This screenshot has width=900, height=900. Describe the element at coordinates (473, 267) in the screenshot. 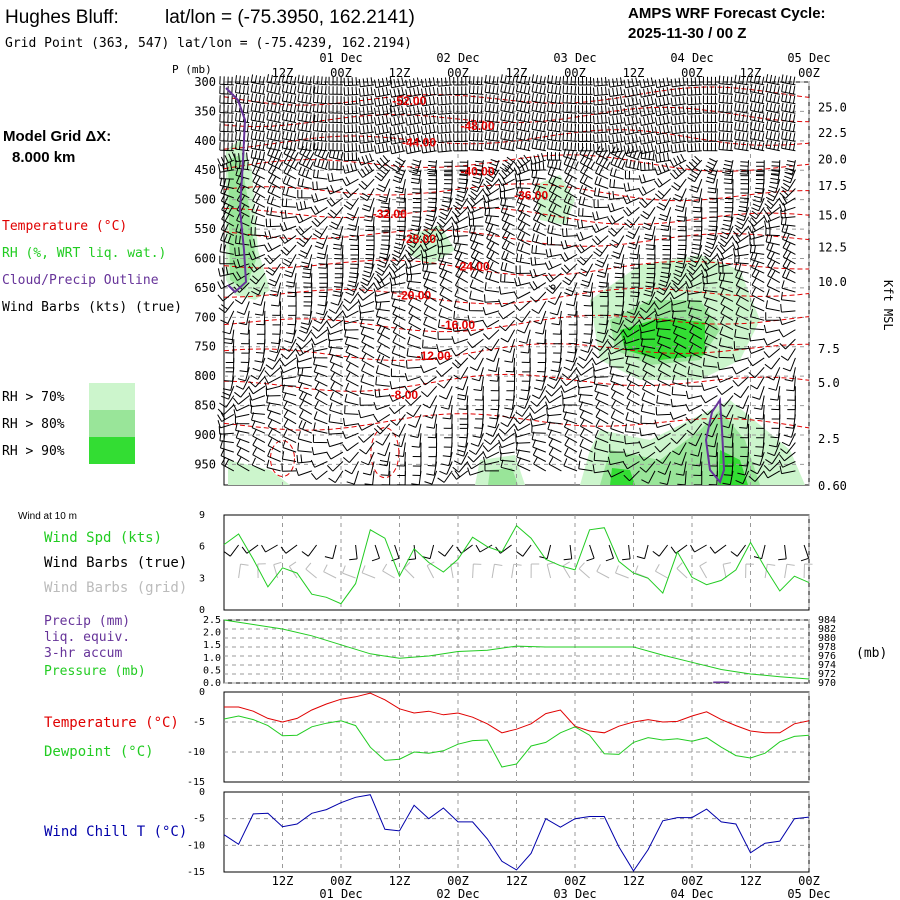

I see `temperature-contour-label: -24.00` at that location.